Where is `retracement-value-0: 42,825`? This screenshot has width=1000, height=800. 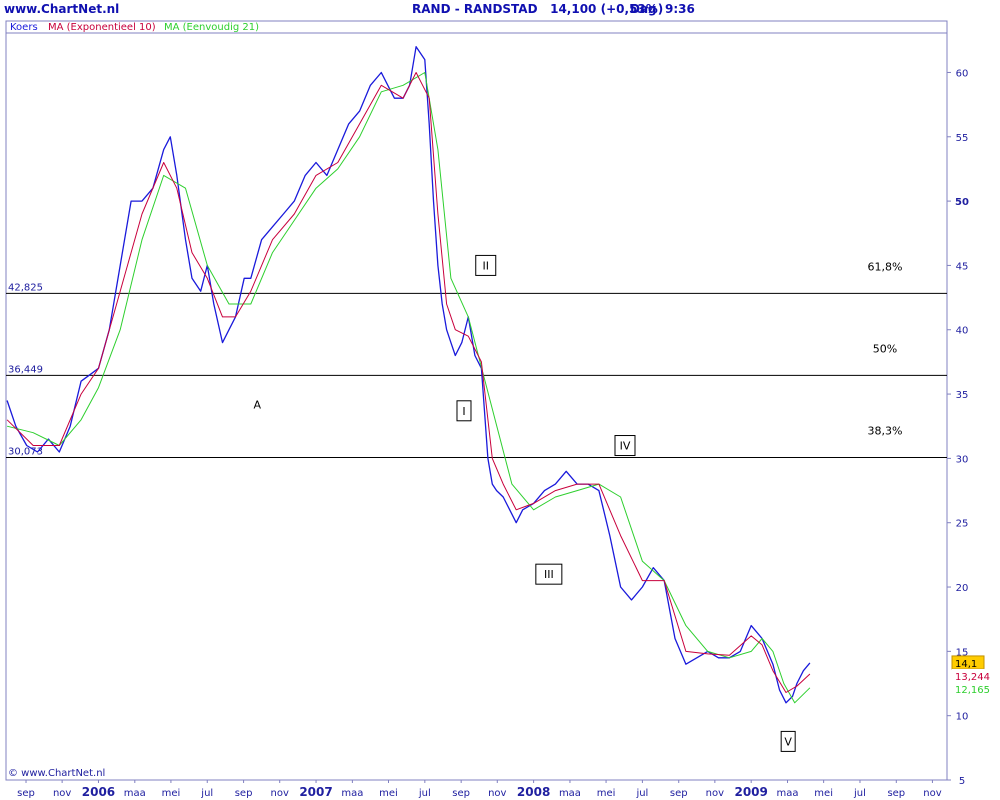
retracement-value-0: 42,825 is located at coordinates (25, 287).